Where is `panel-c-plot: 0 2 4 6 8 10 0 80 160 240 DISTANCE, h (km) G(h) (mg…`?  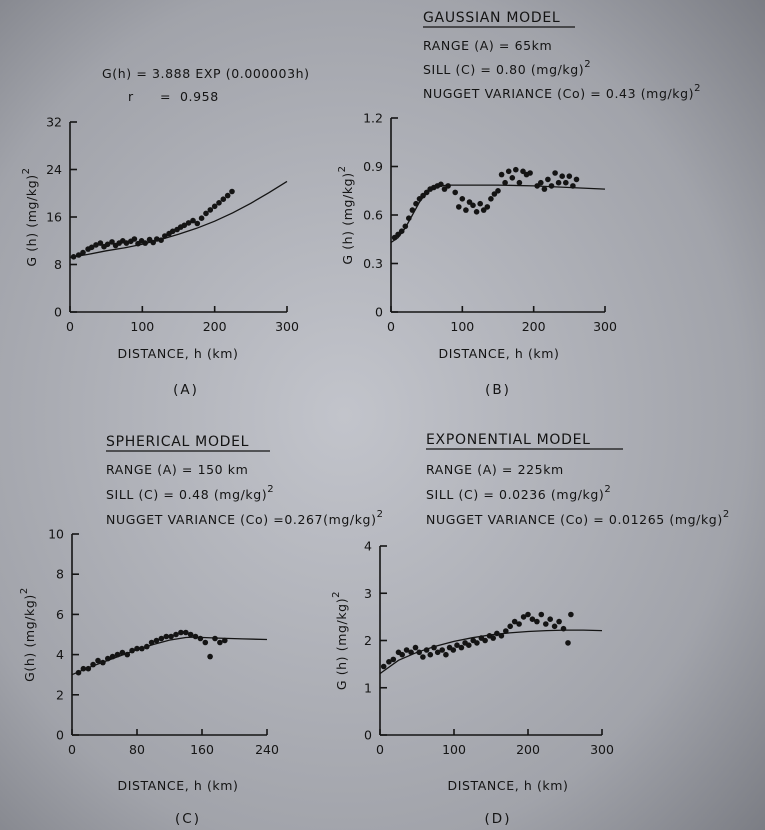 panel-c-plot: 0 2 4 6 8 10 0 80 160 240 DISTANCE, h (km) G(h) (mg… is located at coordinates (149, 677).